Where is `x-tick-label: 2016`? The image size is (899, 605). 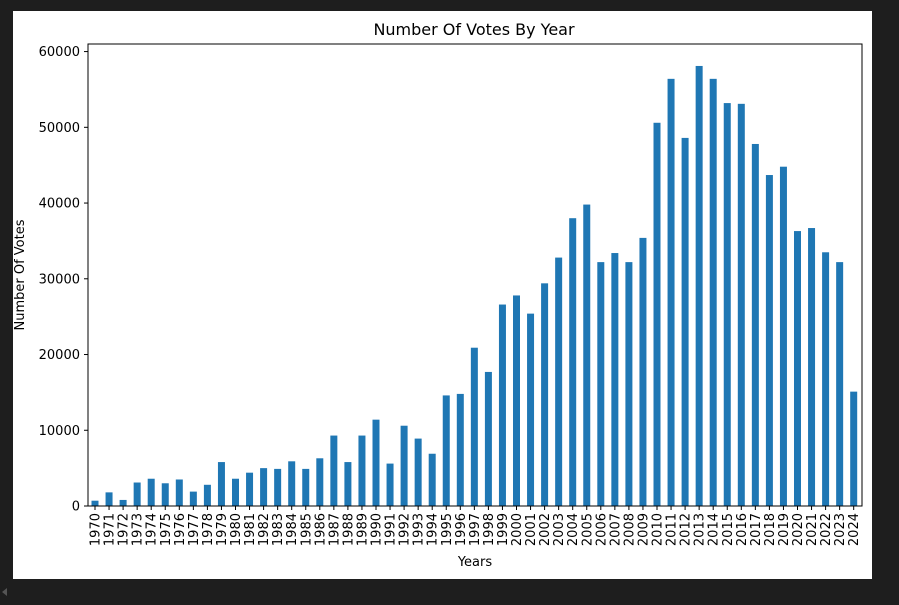
x-tick-label: 2016 is located at coordinates (742, 529).